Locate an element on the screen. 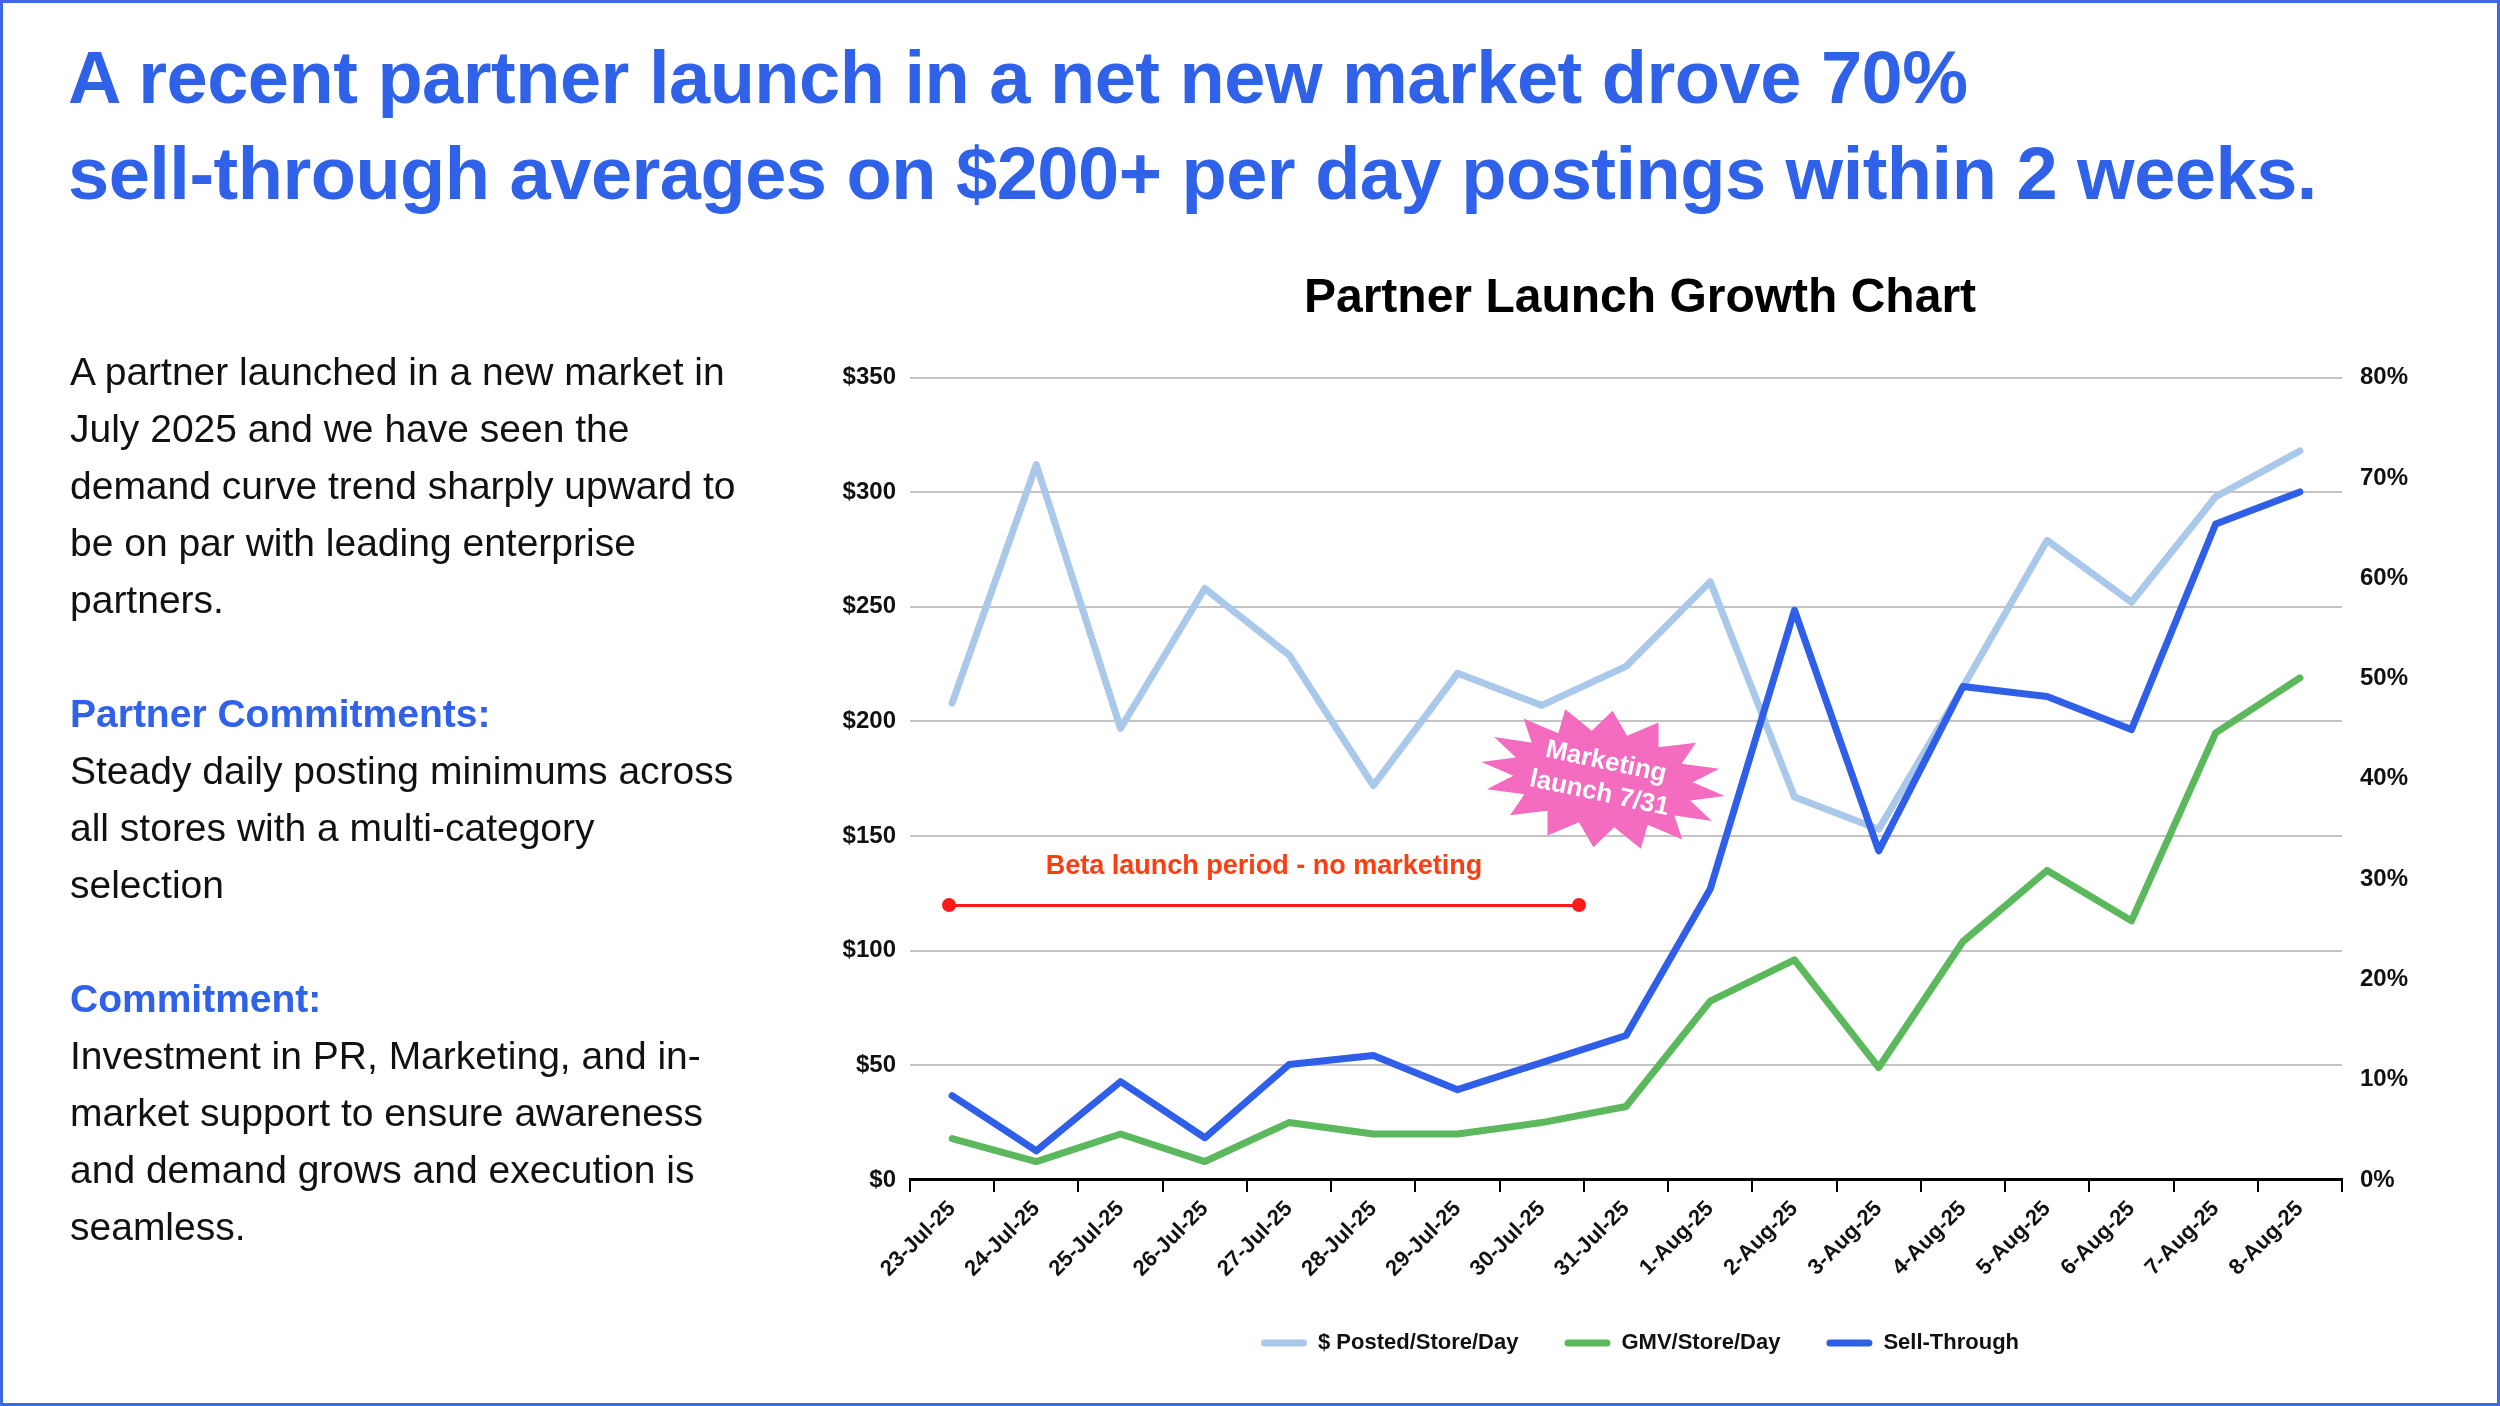  y2-tick-label: 0% is located at coordinates (2377, 1178).